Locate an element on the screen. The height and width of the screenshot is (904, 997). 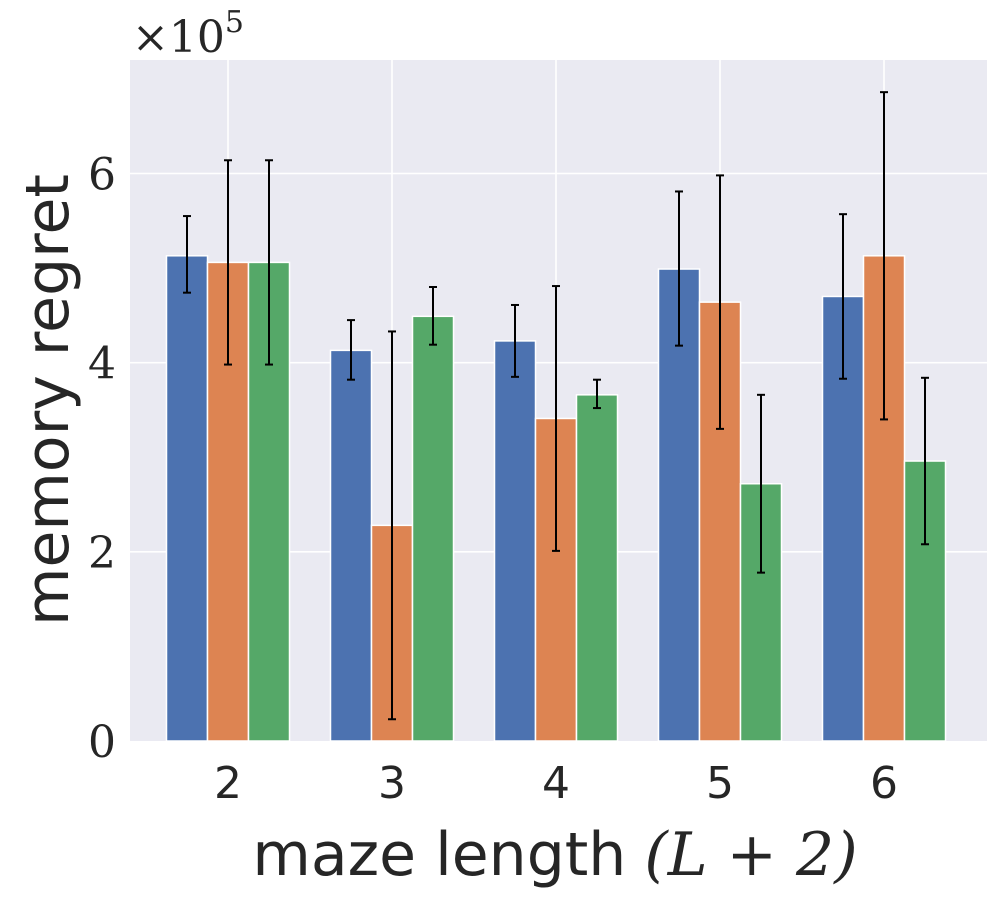
x-ticks: 2 3 4 5 6 is located at coordinates (556, 783).